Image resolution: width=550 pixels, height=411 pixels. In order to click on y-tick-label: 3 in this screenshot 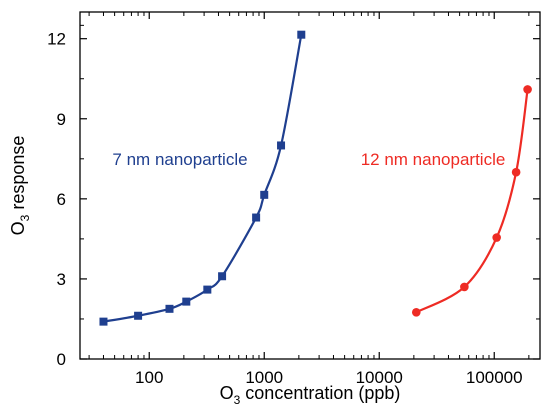, I will do `click(61, 279)`.